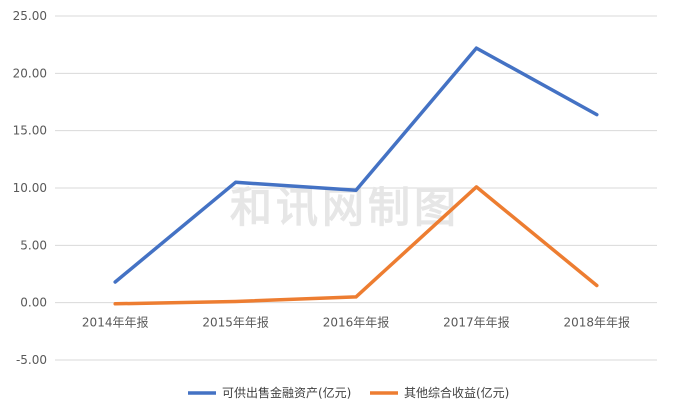  Describe the element at coordinates (286, 392) in the screenshot. I see `legend-label: 可供出售金融资产(亿元)` at that location.